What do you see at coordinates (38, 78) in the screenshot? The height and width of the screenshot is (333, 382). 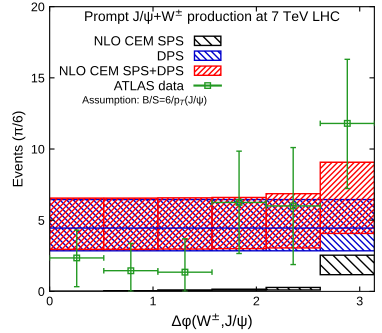 I see `y-tick-label: 15` at bounding box center [38, 78].